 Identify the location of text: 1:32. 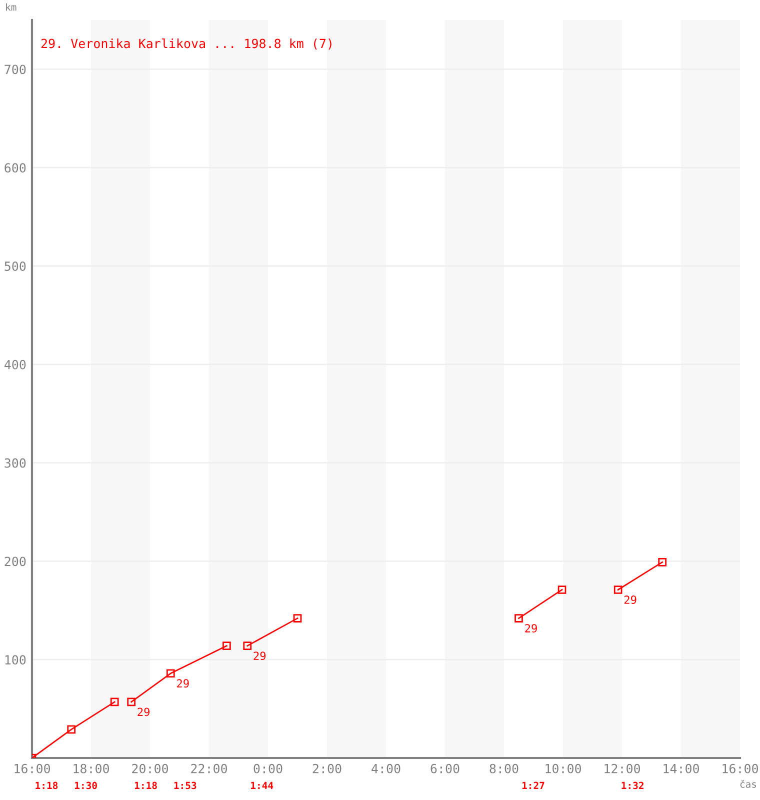
(633, 786).